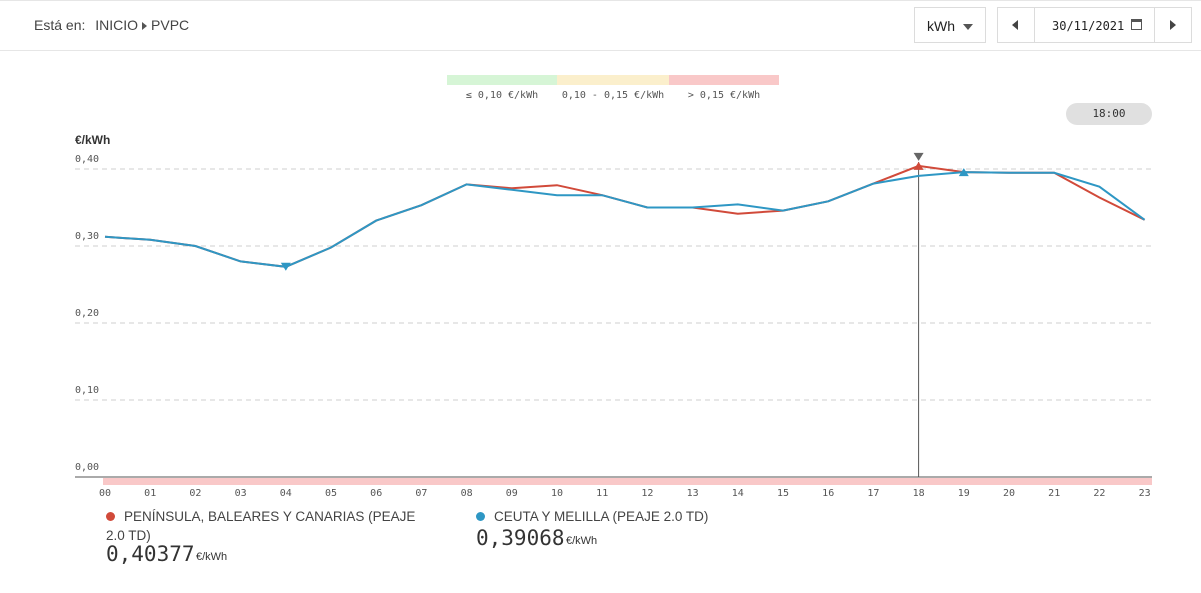 This screenshot has width=1201, height=593. I want to click on x-tick-label: 01, so click(150, 493).